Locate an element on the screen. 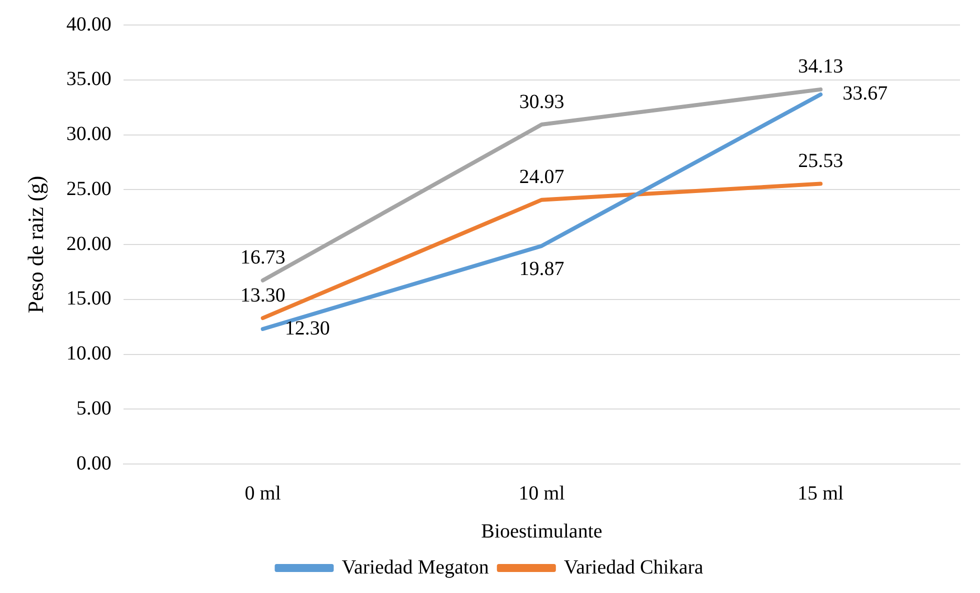 The height and width of the screenshot is (593, 980). y-tick-label: 5.00 is located at coordinates (94, 408).